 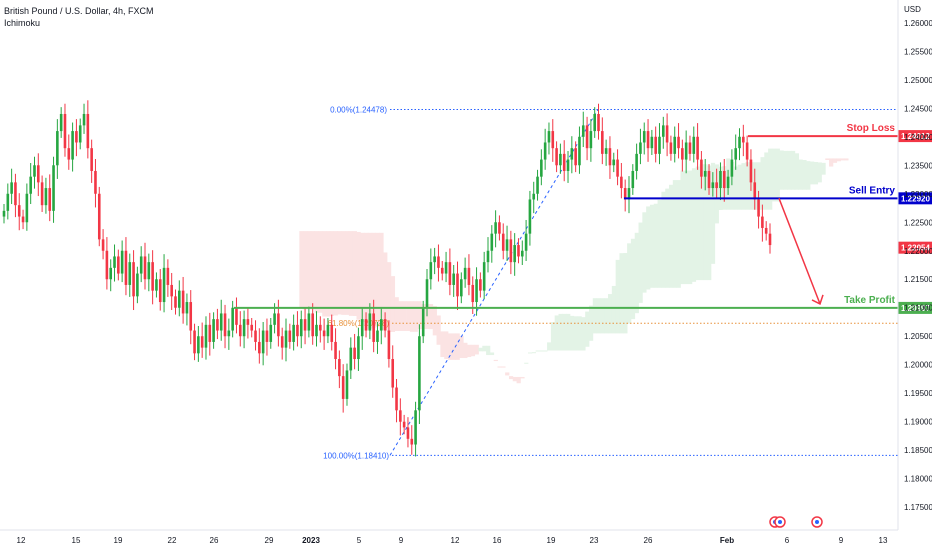 What do you see at coordinates (727, 540) in the screenshot?
I see `x-tick-label: Feb` at bounding box center [727, 540].